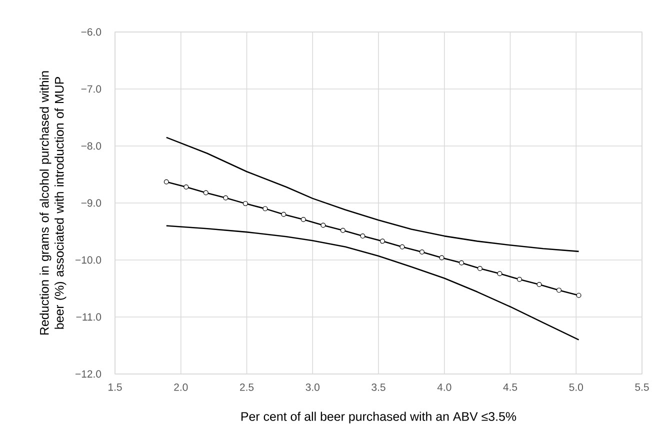 Image resolution: width=653 pixels, height=448 pixels. What do you see at coordinates (115, 387) in the screenshot?
I see `x-tick-label: 1.5` at bounding box center [115, 387].